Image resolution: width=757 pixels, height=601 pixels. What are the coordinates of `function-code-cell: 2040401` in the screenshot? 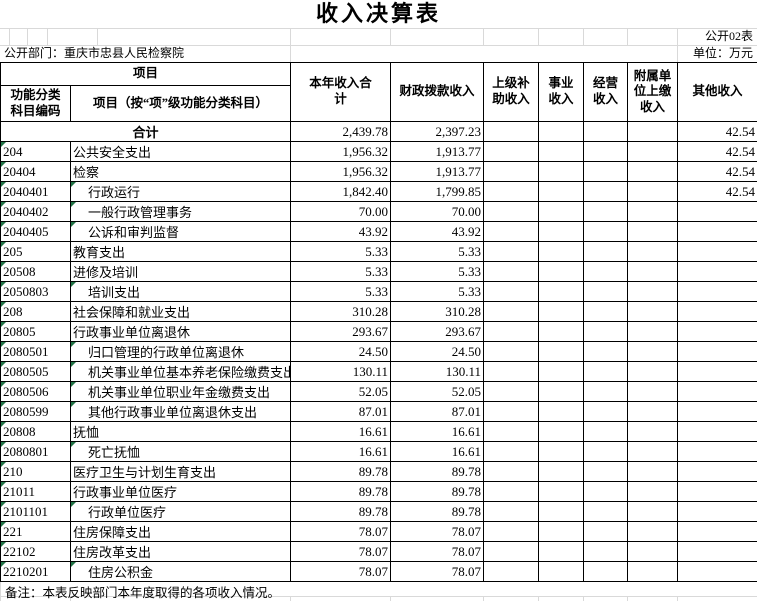 It's located at (35, 191).